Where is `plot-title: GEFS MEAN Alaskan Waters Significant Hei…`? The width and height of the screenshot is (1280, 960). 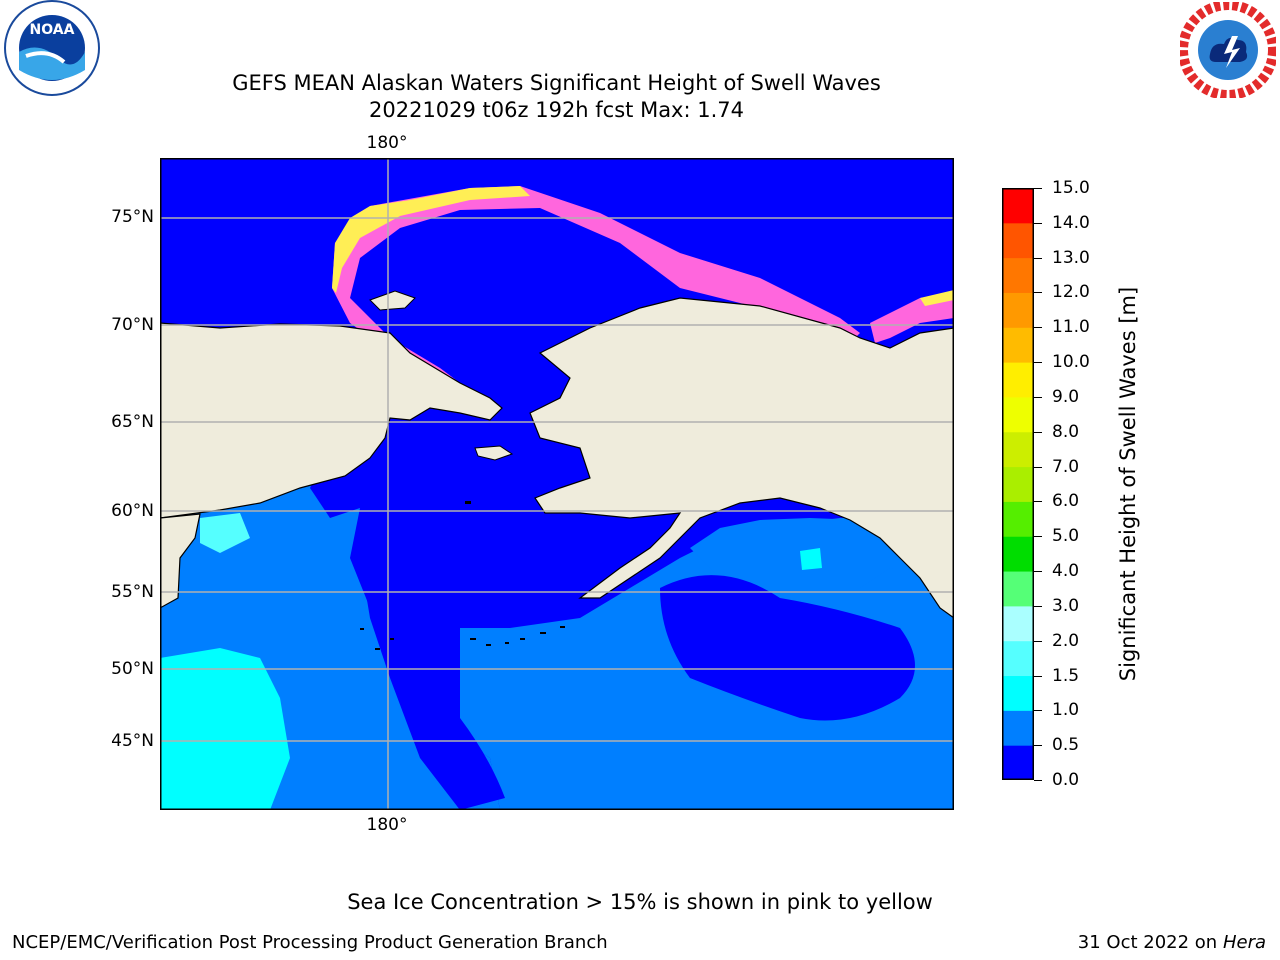
plot-title: GEFS MEAN Alaskan Waters Significant Hei… is located at coordinates (556, 83).